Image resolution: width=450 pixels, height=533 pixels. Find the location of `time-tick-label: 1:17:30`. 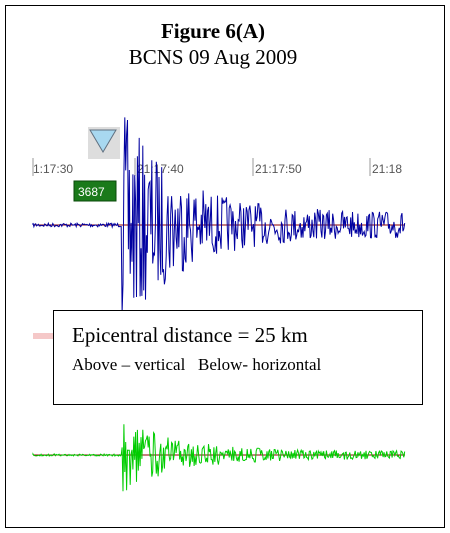

time-tick-label: 1:17:30 is located at coordinates (53, 169).